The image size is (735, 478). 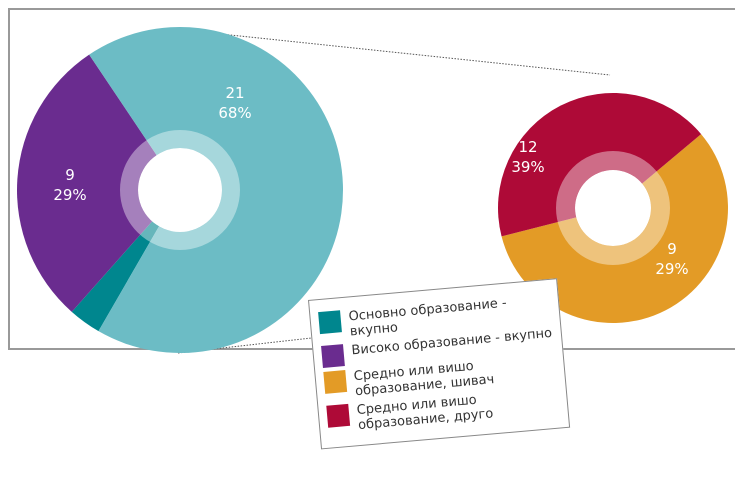 I want to click on percent-label: 68%, so click(x=234, y=113).